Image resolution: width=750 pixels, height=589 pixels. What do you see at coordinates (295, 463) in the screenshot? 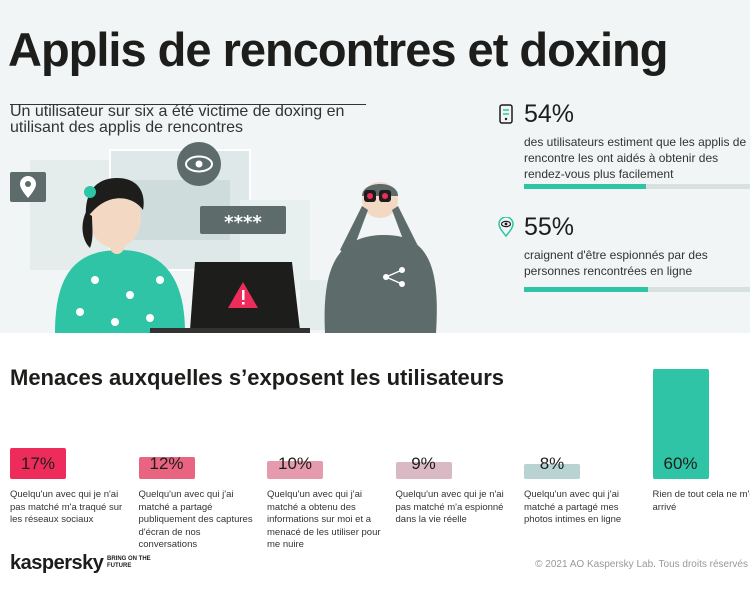
I see `bar-value-label: 10%` at bounding box center [295, 463].